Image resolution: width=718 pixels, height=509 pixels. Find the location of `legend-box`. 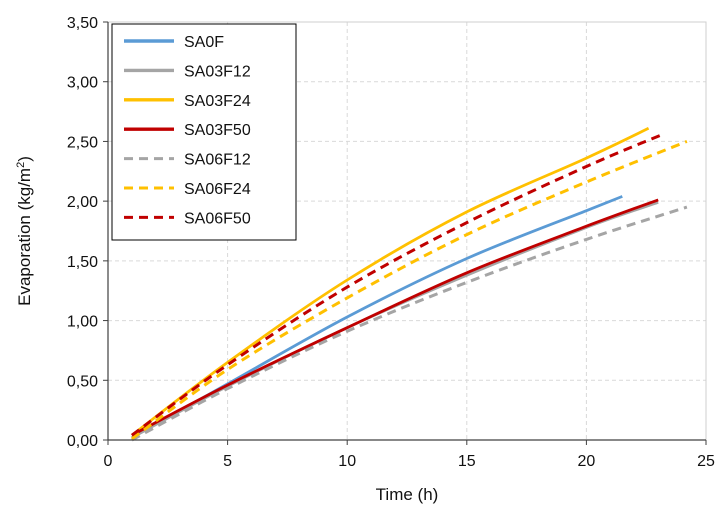

legend-box is located at coordinates (204, 132).